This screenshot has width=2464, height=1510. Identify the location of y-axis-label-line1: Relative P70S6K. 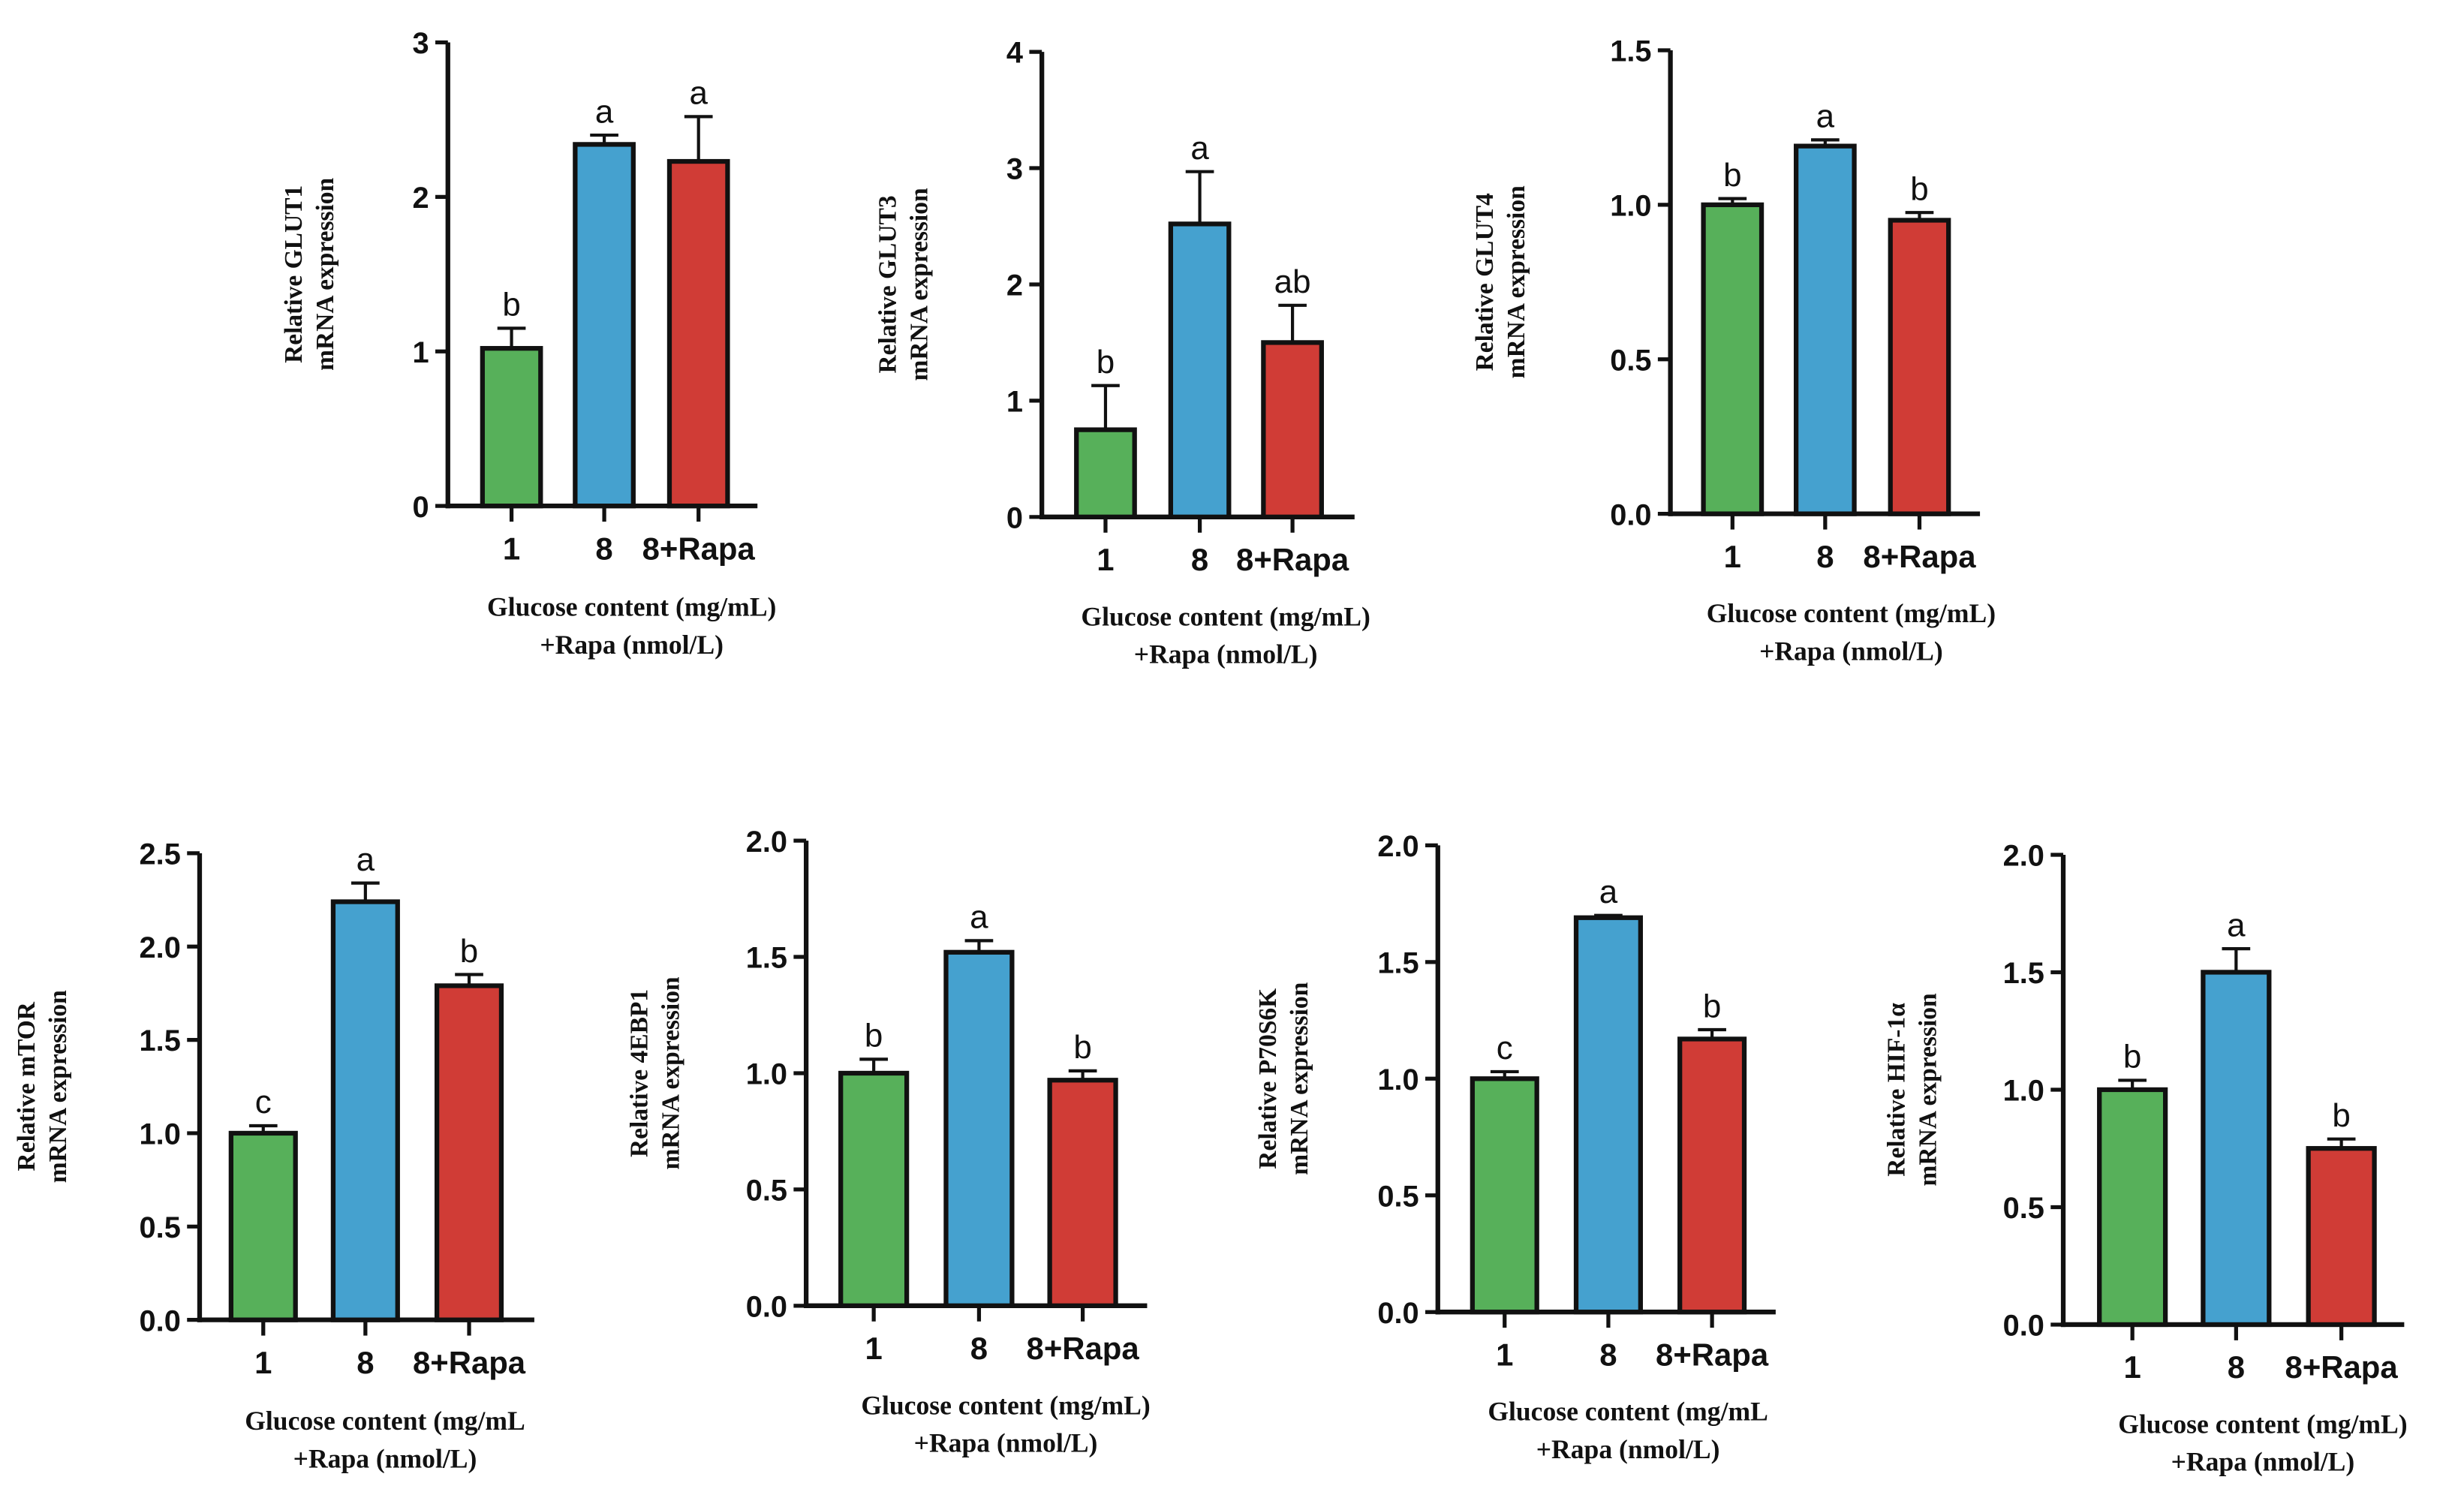
(1268, 1078).